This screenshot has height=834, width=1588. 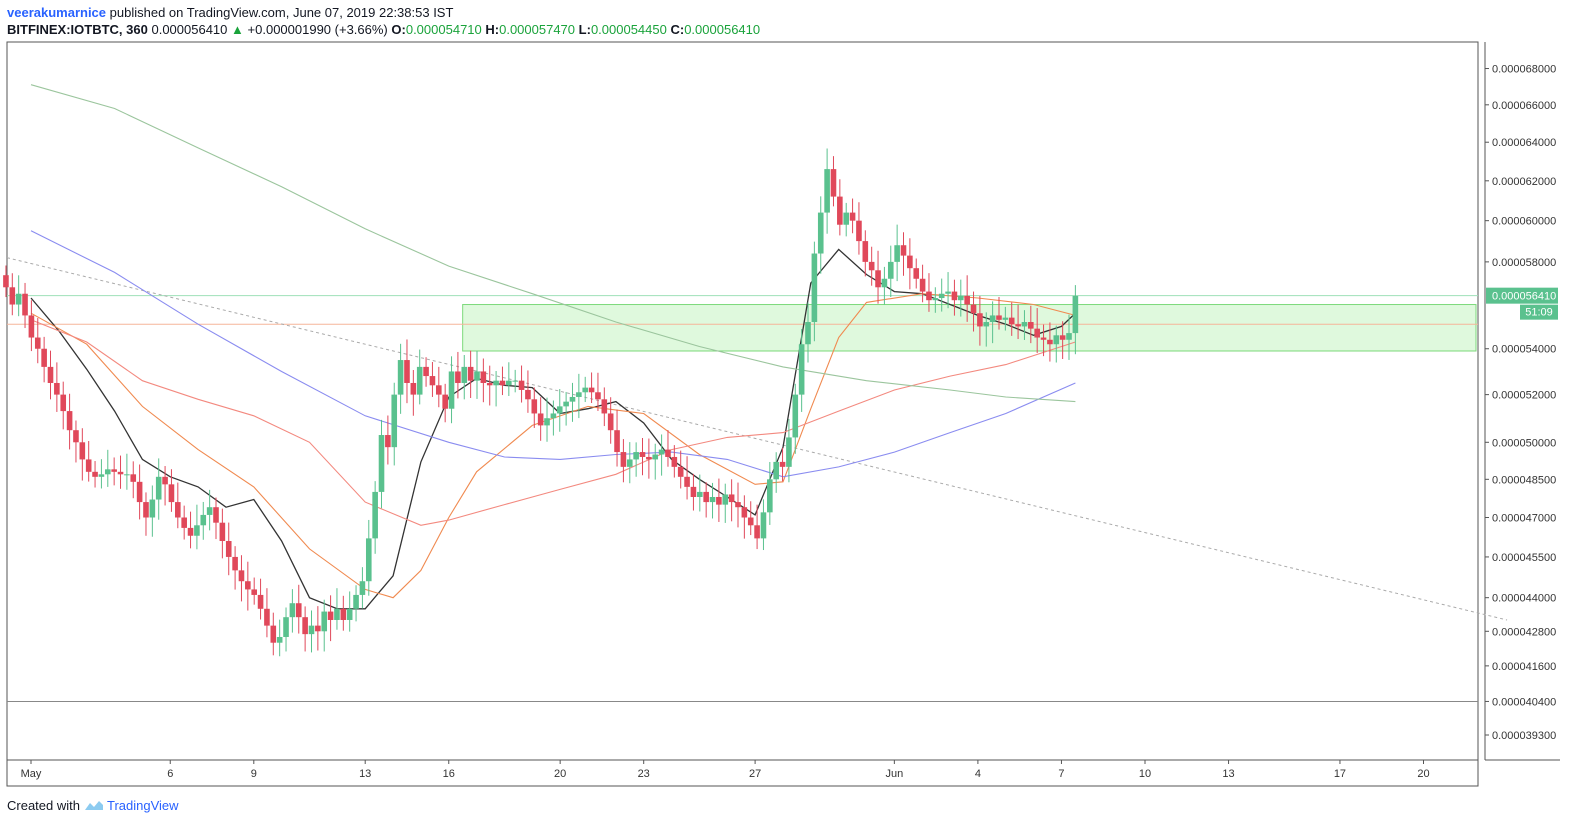 What do you see at coordinates (93, 805) in the screenshot?
I see `footer: Created with TradingView` at bounding box center [93, 805].